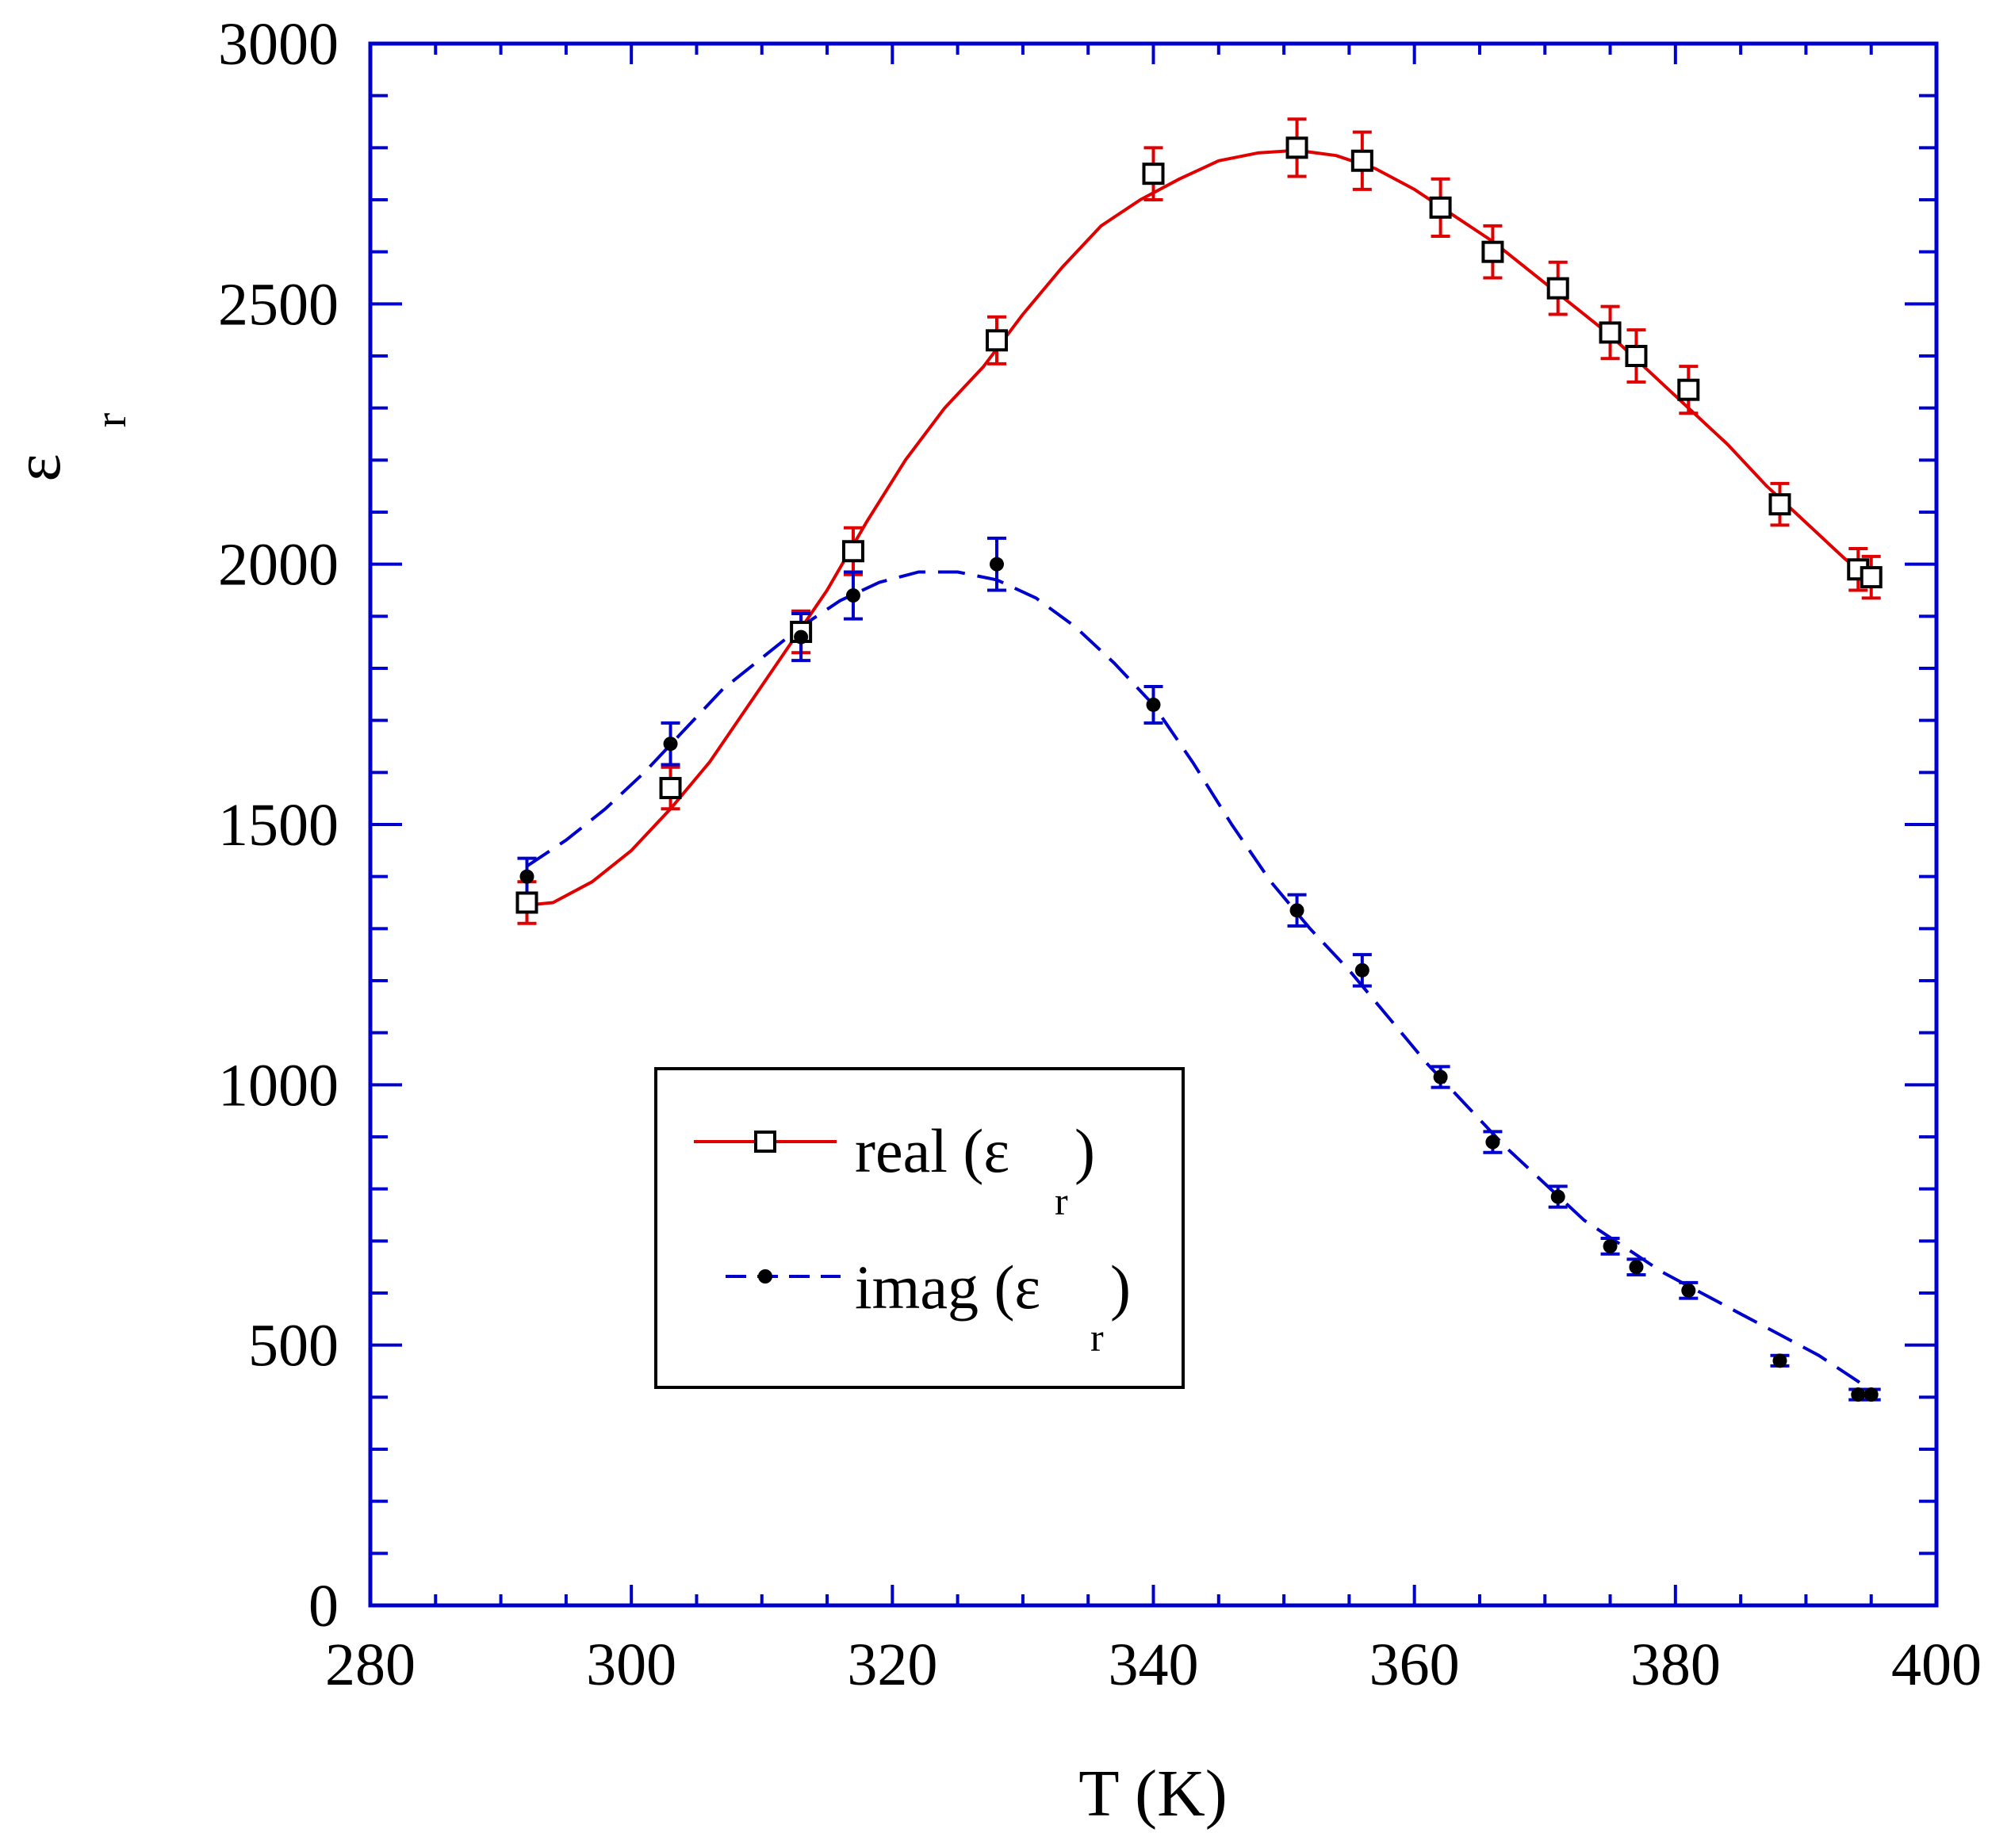 This screenshot has width=2011, height=1848. I want to click on y-tick-labels: 0 500 1000 1500 2000 2500 3000, so click(278, 825).